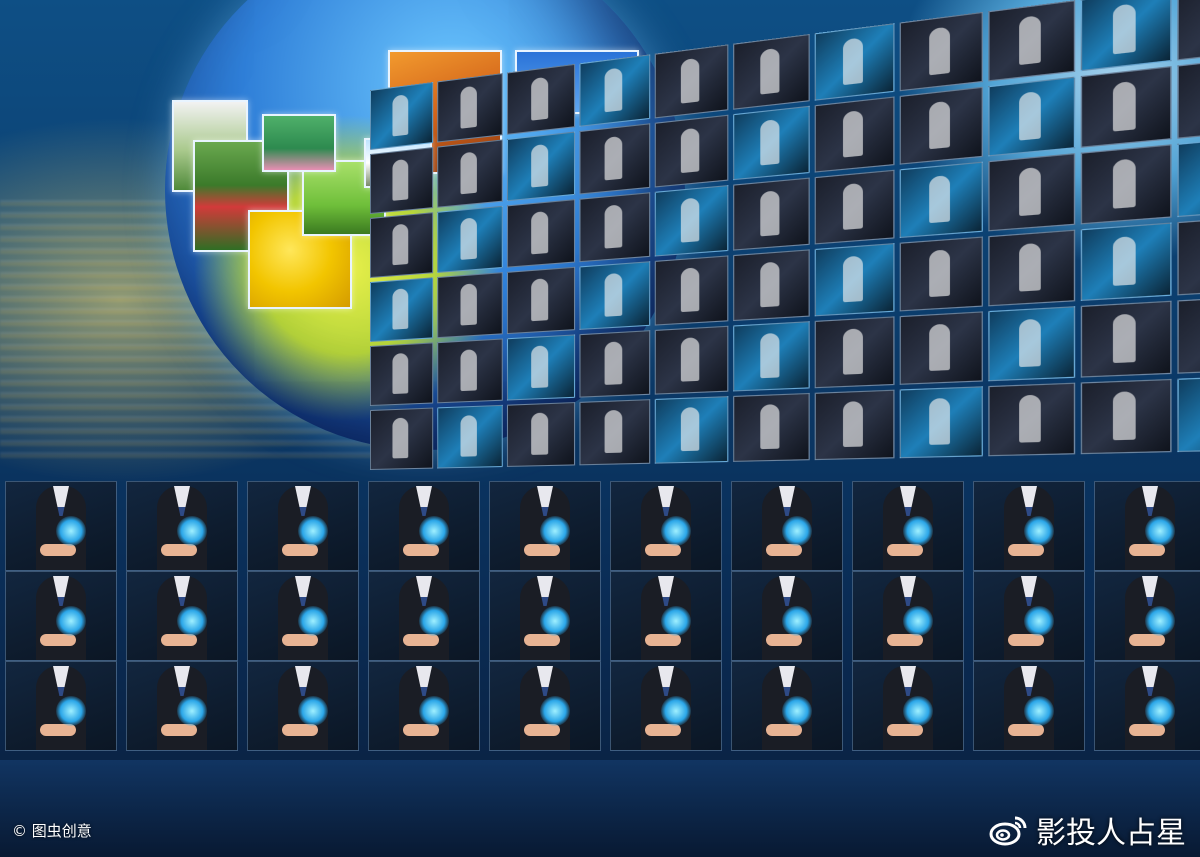 Image resolution: width=1200 pixels, height=857 pixels. I want to click on watermark-tuchong: © 图虫创意, so click(52, 830).